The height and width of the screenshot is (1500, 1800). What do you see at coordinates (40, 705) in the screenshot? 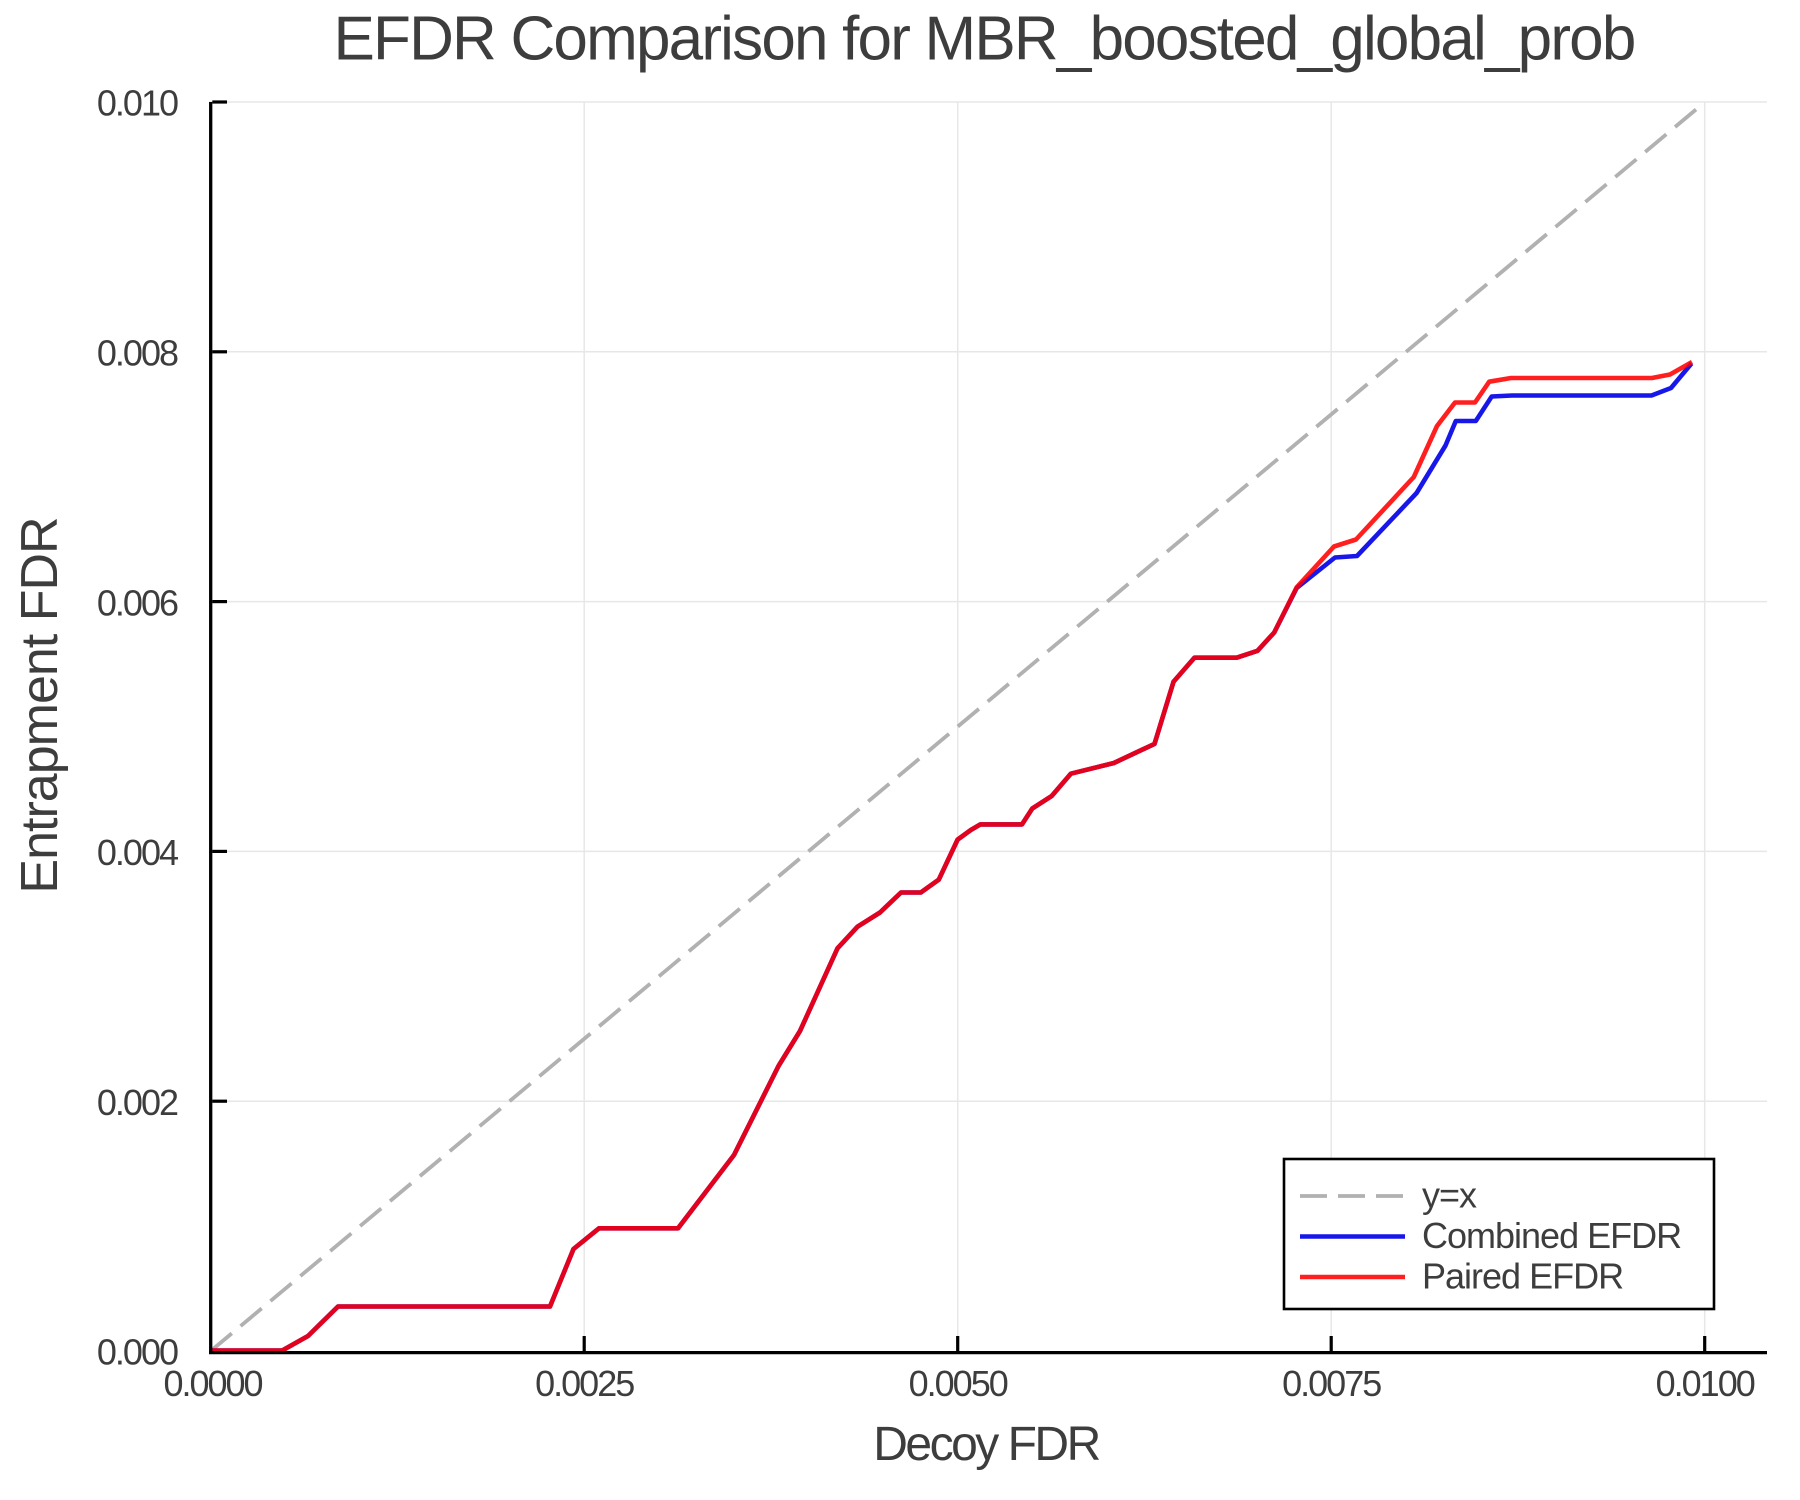
I see `svg-text: Entrapment FDR` at bounding box center [40, 705].